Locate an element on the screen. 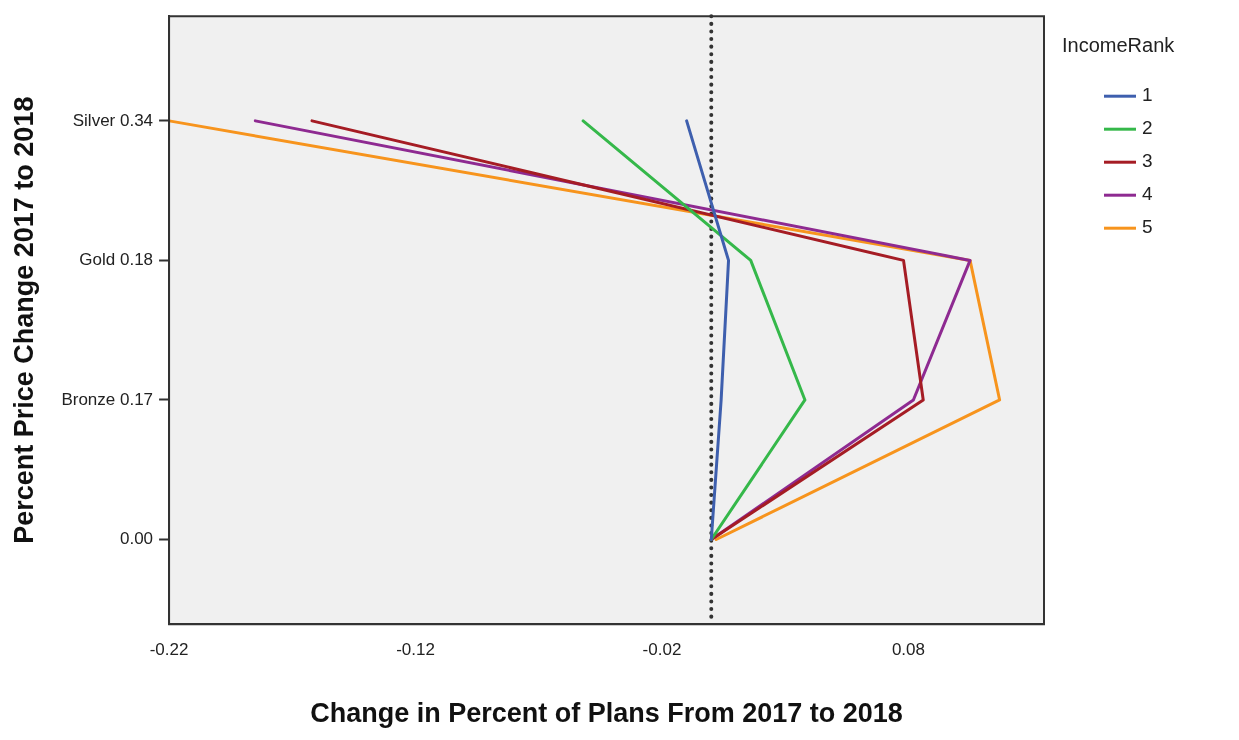 The height and width of the screenshot is (740, 1239). x-tick-label: -0.02 is located at coordinates (662, 650).